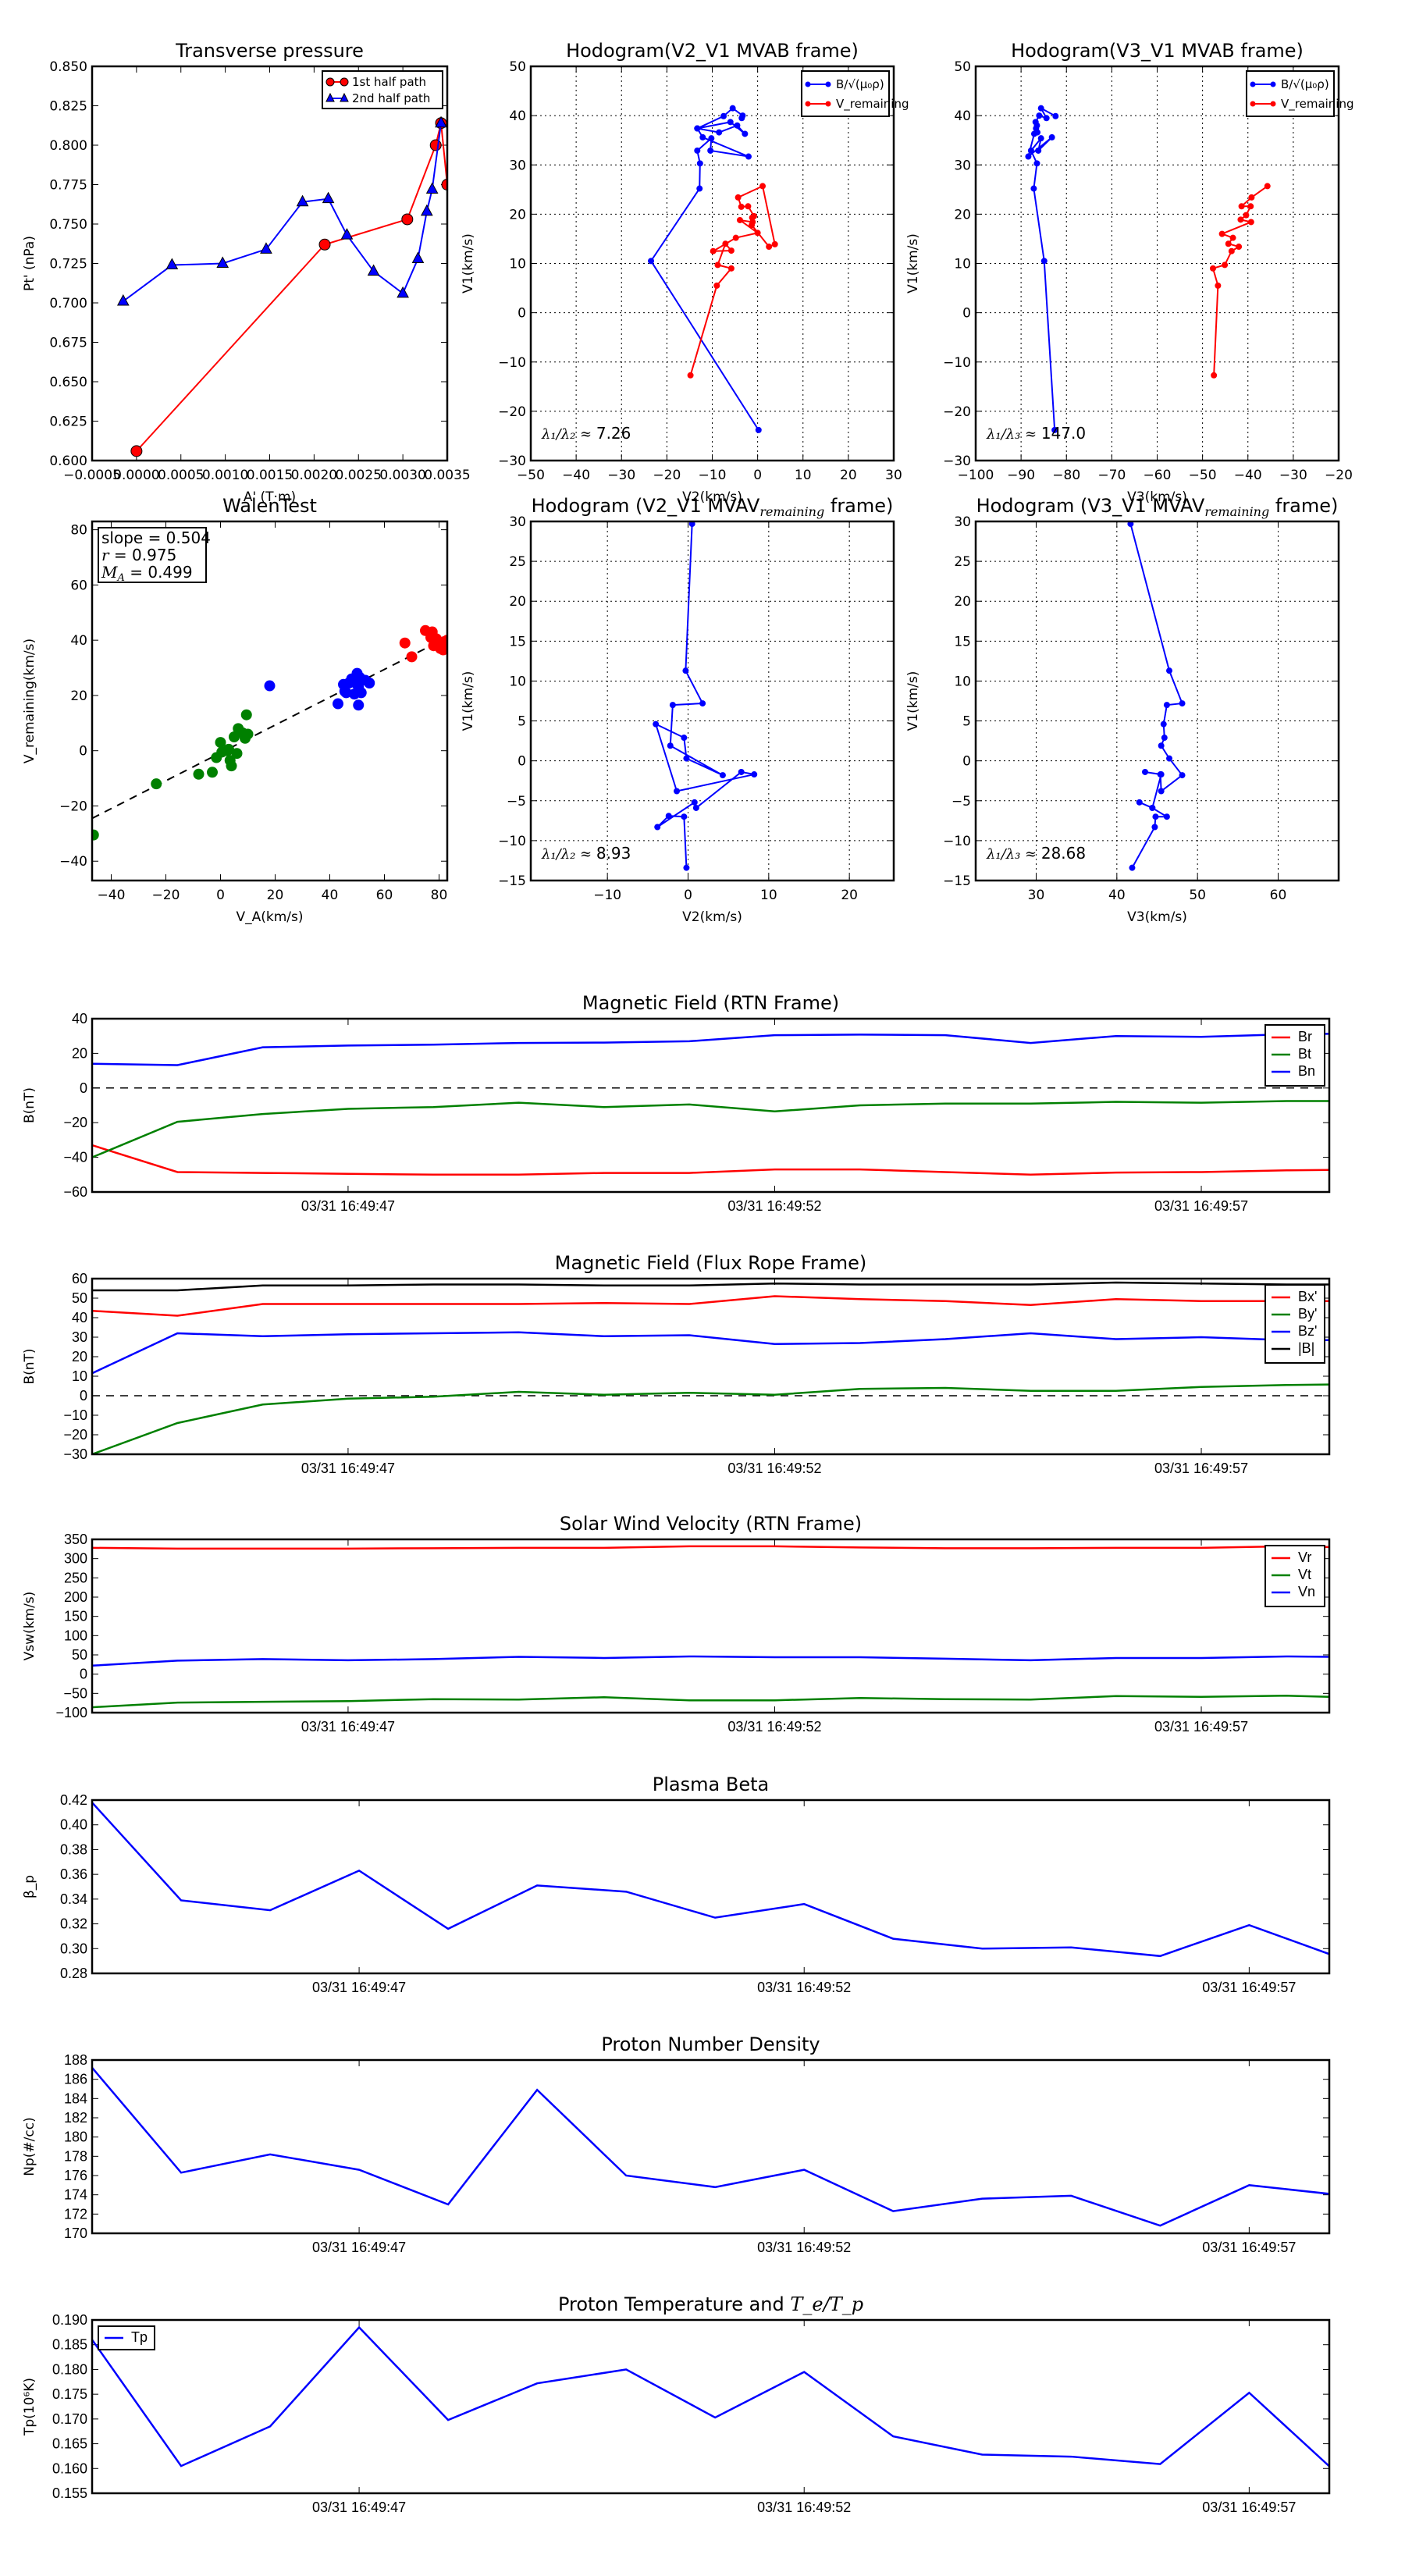  What do you see at coordinates (711, 2396) in the screenshot?
I see `series-line-Tp` at bounding box center [711, 2396].